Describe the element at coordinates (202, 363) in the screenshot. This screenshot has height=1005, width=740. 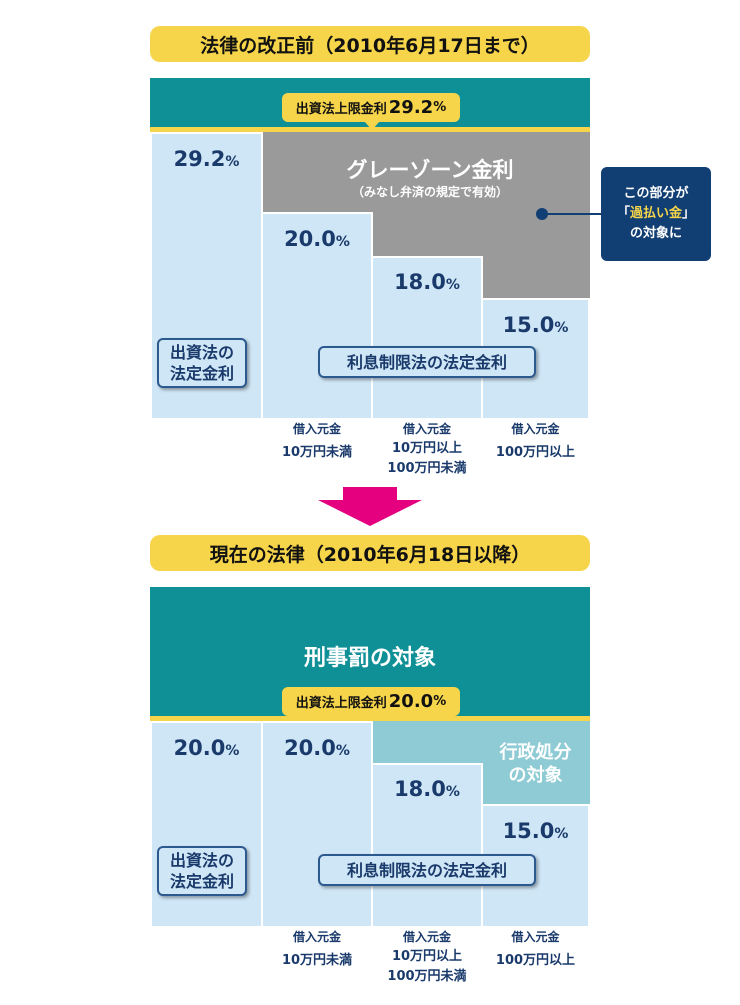
I see `before-investment-law-box: 出資法の 法定金利` at that location.